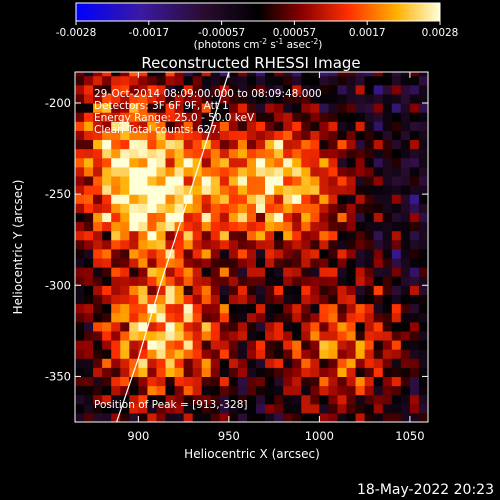  I want to click on peak-position-label: Position of Peak = [913,-328], so click(171, 405).